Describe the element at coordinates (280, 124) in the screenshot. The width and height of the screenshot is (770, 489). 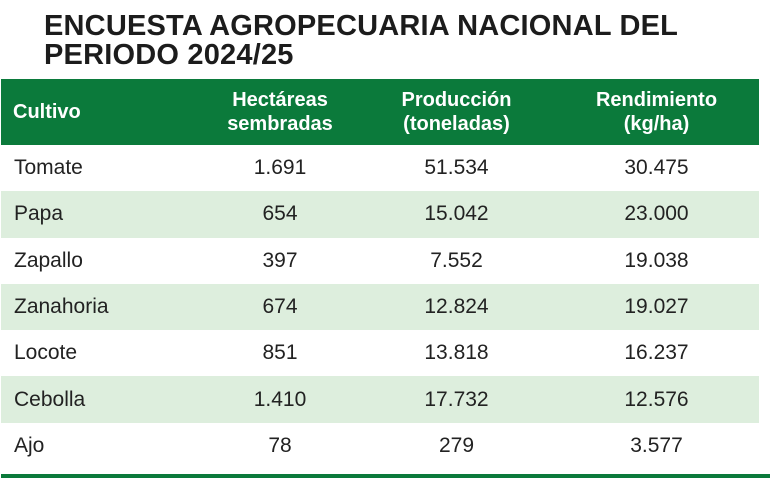
I see `header-hectareas-line2: sembradas` at that location.